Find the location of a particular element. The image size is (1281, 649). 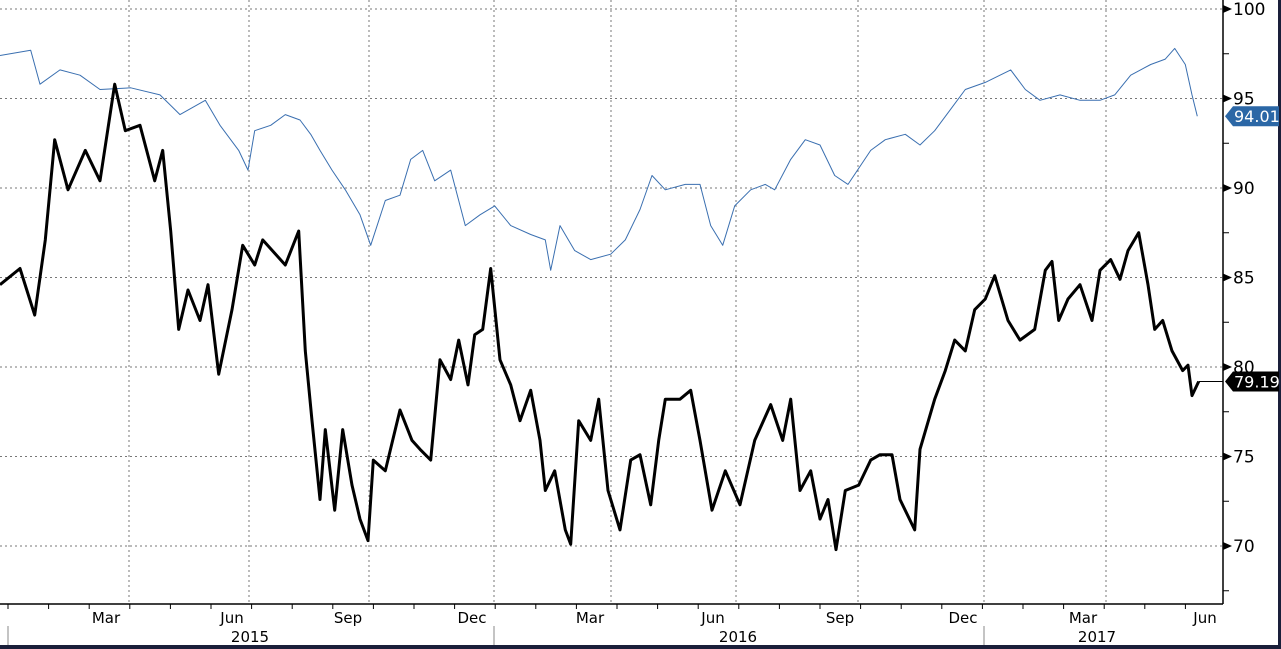

right-border is located at coordinates (1279, 324).